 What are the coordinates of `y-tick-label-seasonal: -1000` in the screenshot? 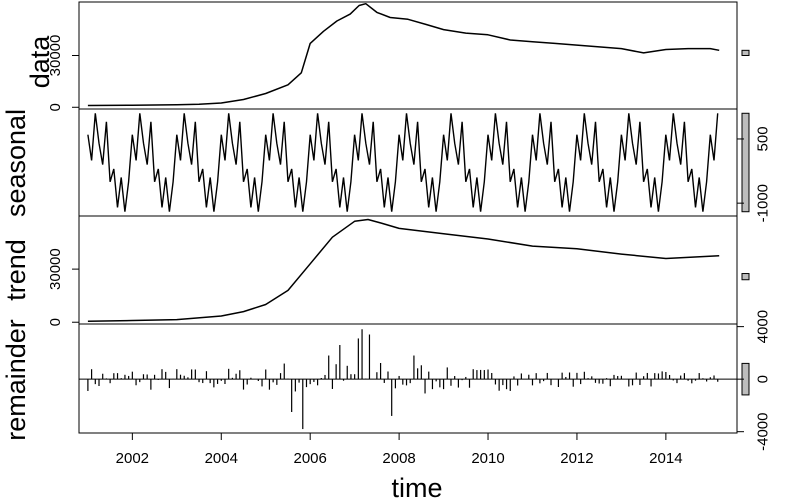 It's located at (762, 203).